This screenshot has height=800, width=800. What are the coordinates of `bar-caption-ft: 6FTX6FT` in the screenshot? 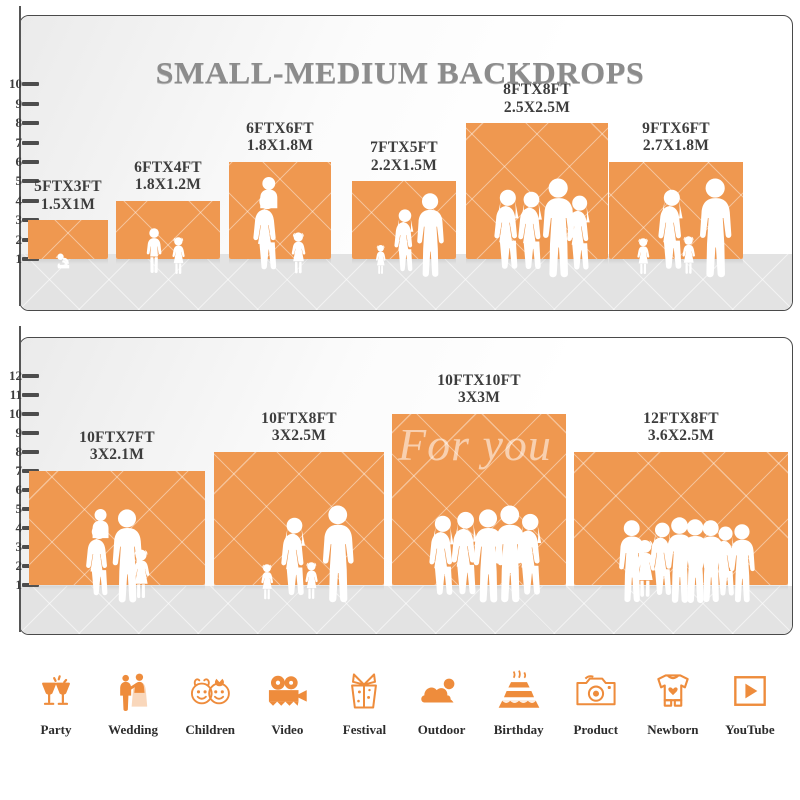 It's located at (280, 128).